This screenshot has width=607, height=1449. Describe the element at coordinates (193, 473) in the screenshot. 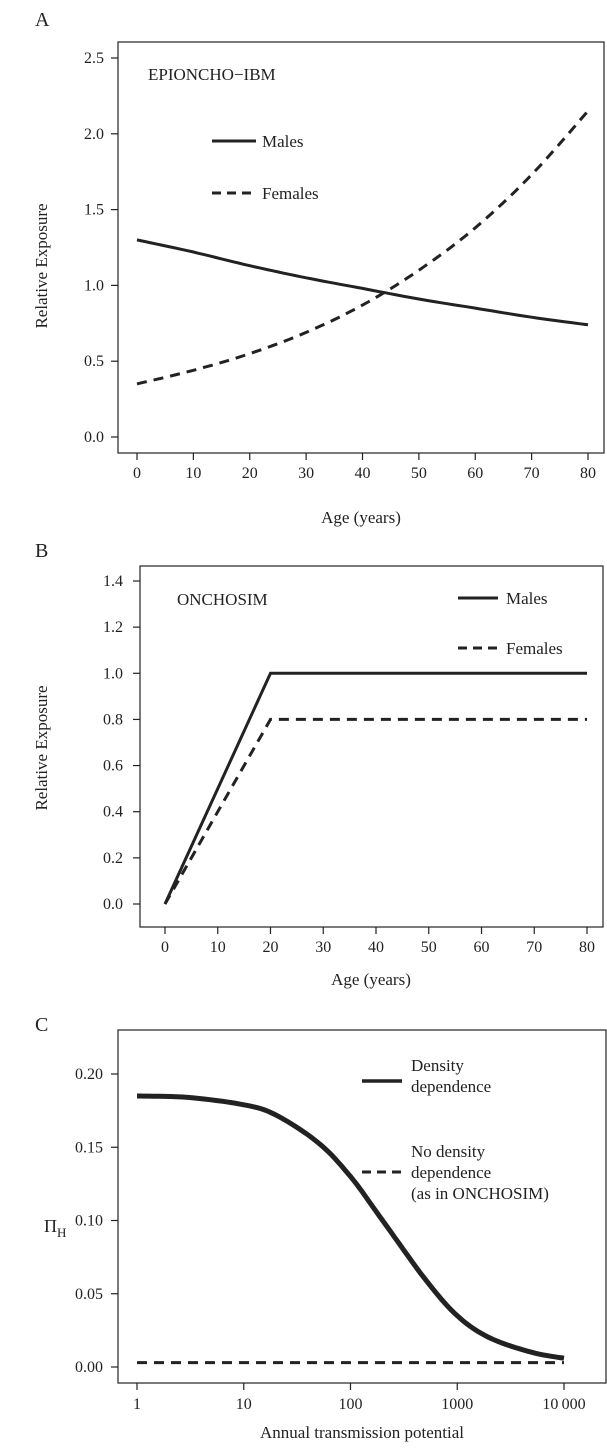

I see `panel-a-x-tick-label: 10` at that location.